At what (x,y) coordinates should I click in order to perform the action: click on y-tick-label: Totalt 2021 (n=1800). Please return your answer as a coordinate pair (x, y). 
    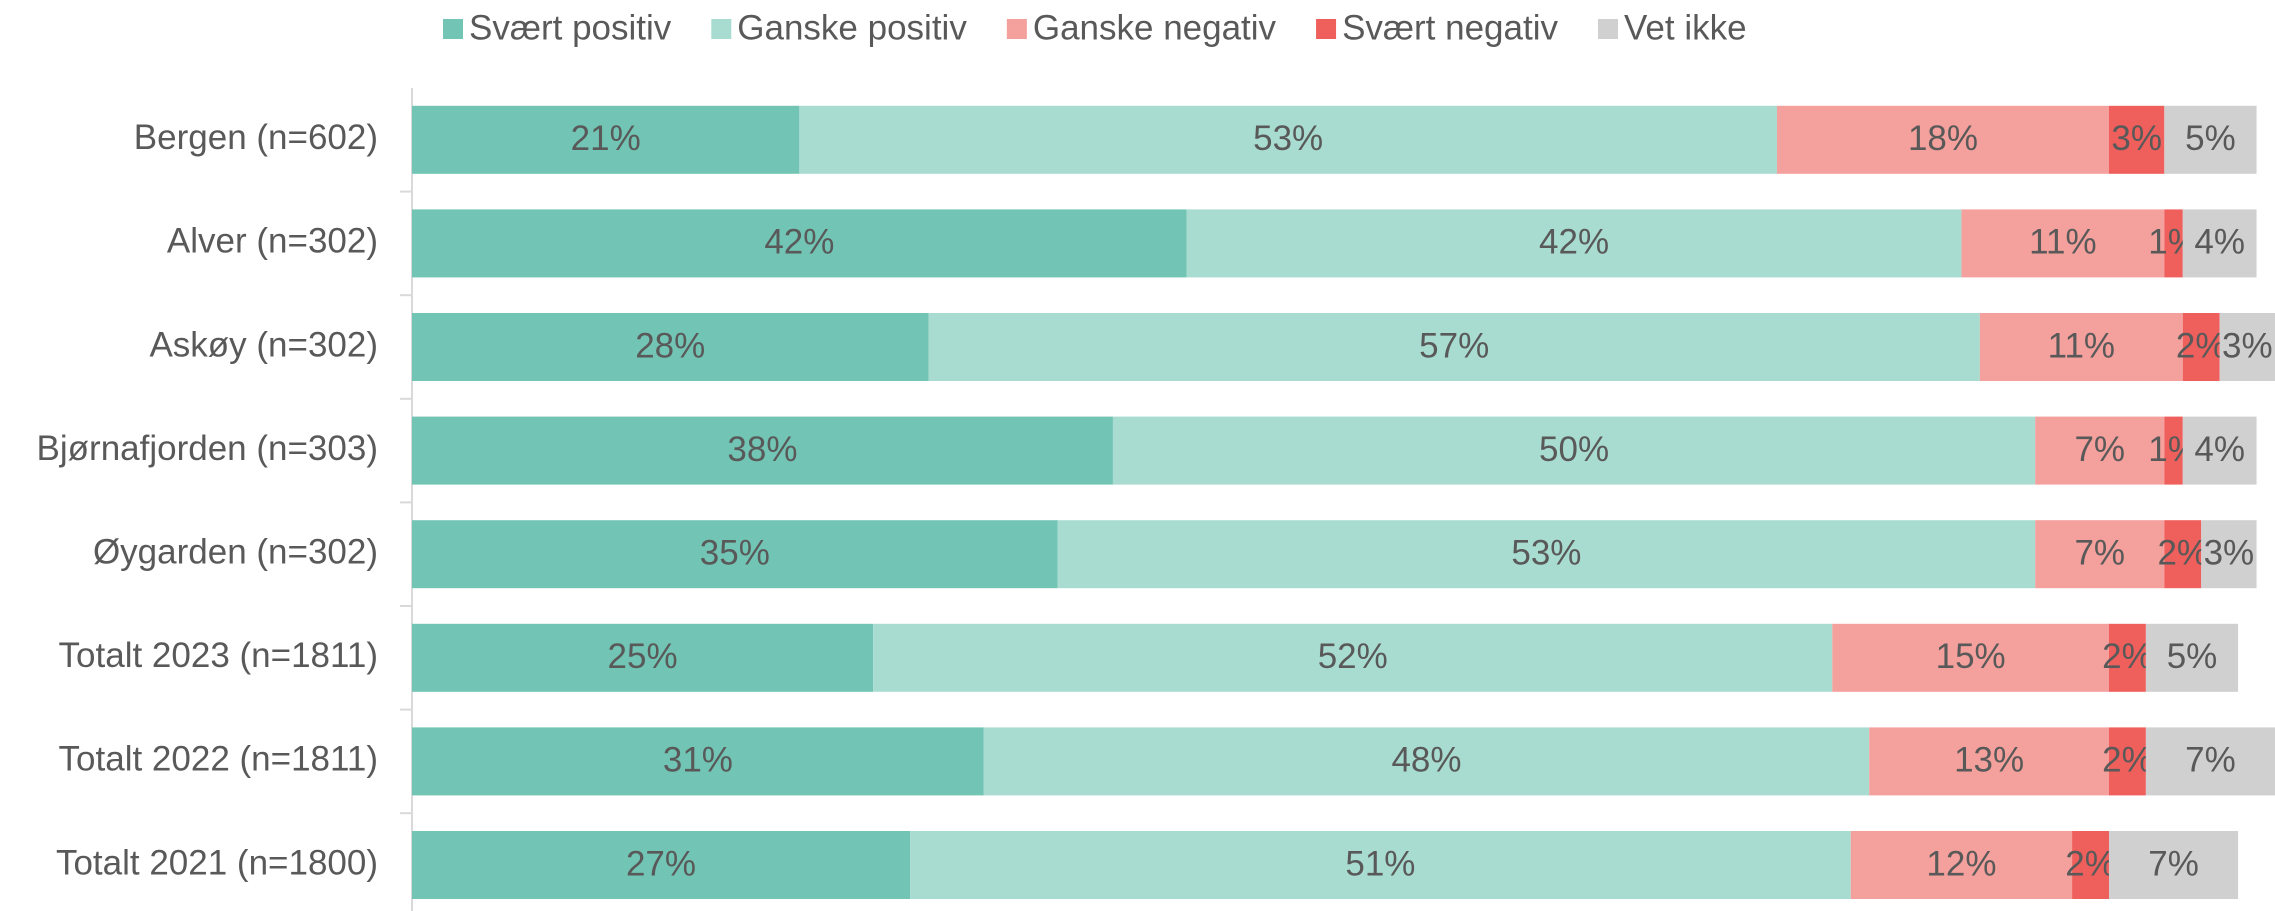
    Looking at the image, I should click on (217, 862).